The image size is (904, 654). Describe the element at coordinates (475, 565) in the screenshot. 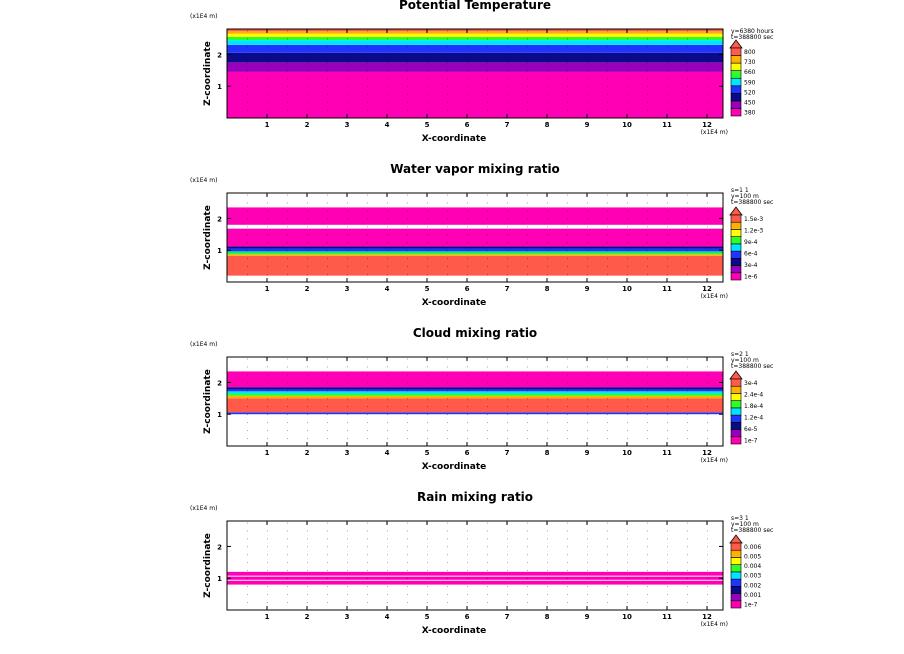

I see `plot-area` at that location.